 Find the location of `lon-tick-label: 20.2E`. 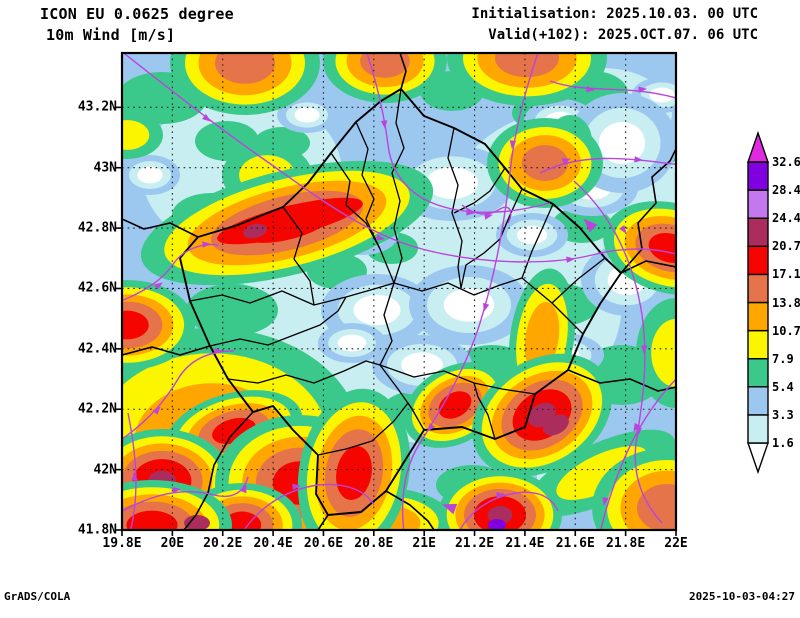

lon-tick-label: 20.2E is located at coordinates (223, 543).